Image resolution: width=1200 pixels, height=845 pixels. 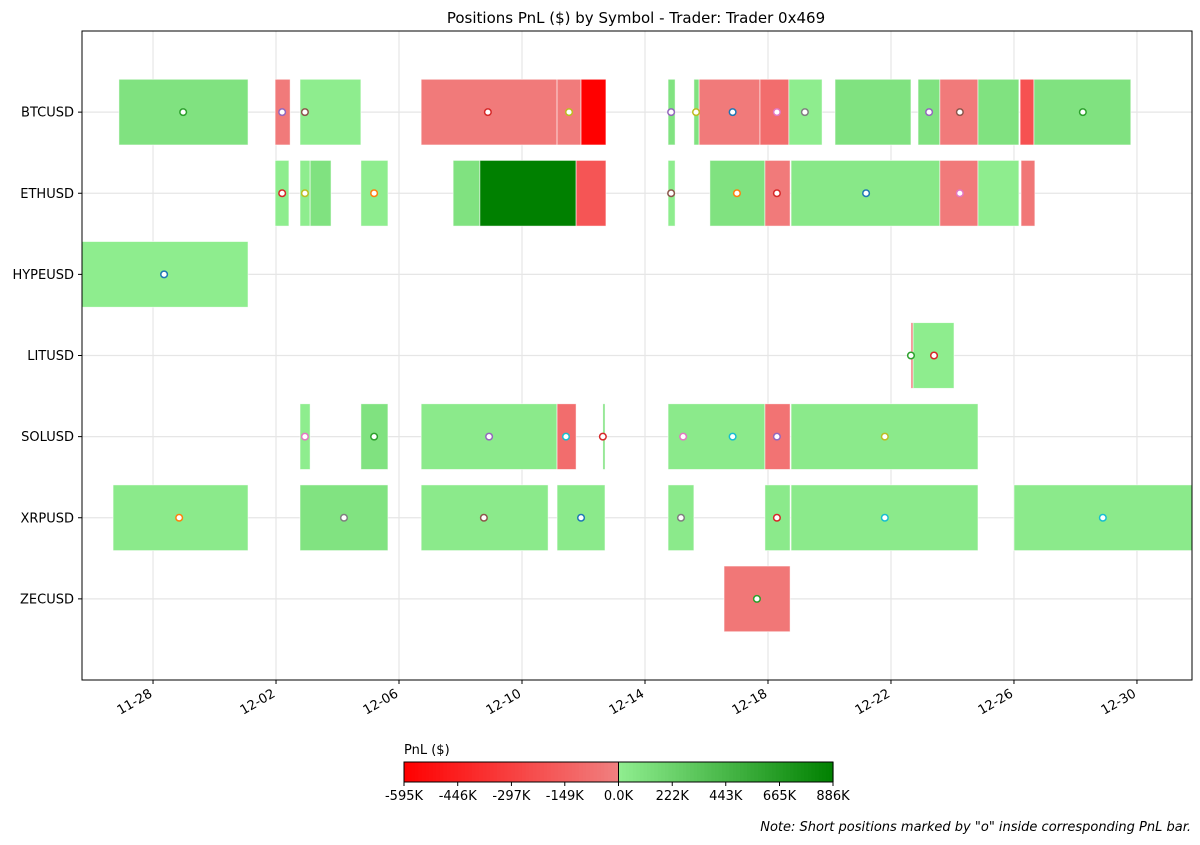 What do you see at coordinates (996, 702) in the screenshot?
I see `x-tick-label: 12-26` at bounding box center [996, 702].